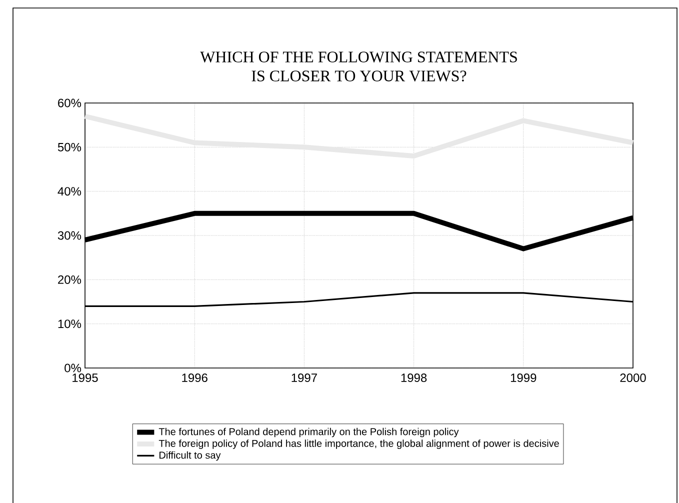 The height and width of the screenshot is (503, 679). Describe the element at coordinates (523, 378) in the screenshot. I see `x-tick-label: 1999` at that location.